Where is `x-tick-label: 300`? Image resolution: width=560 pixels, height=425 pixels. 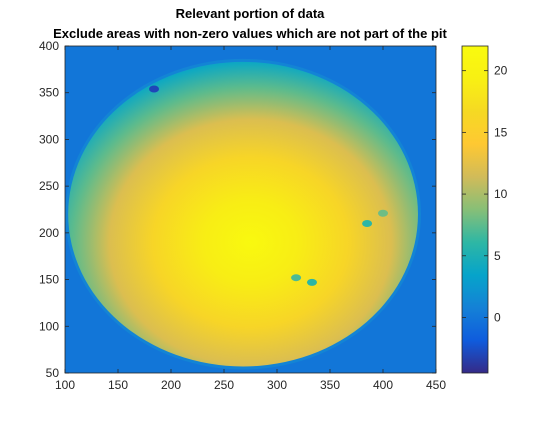 x-tick-label: 300 is located at coordinates (277, 385).